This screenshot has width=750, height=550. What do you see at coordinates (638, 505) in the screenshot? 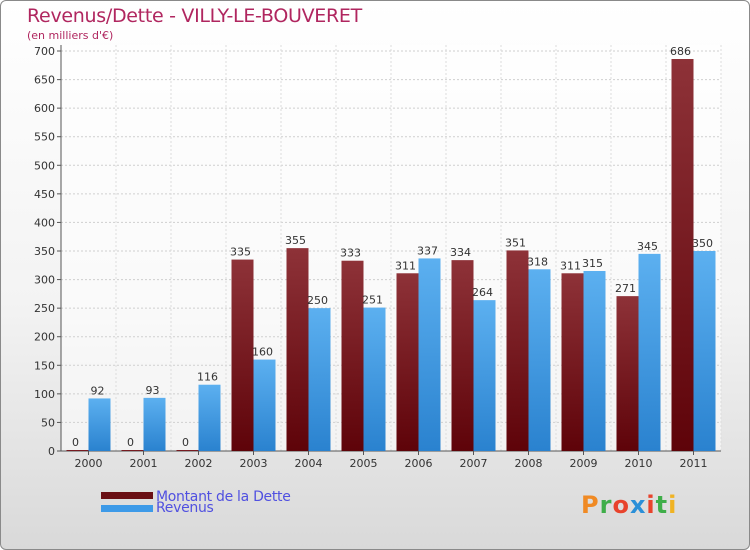
I see `logo-letter: x` at bounding box center [638, 505].